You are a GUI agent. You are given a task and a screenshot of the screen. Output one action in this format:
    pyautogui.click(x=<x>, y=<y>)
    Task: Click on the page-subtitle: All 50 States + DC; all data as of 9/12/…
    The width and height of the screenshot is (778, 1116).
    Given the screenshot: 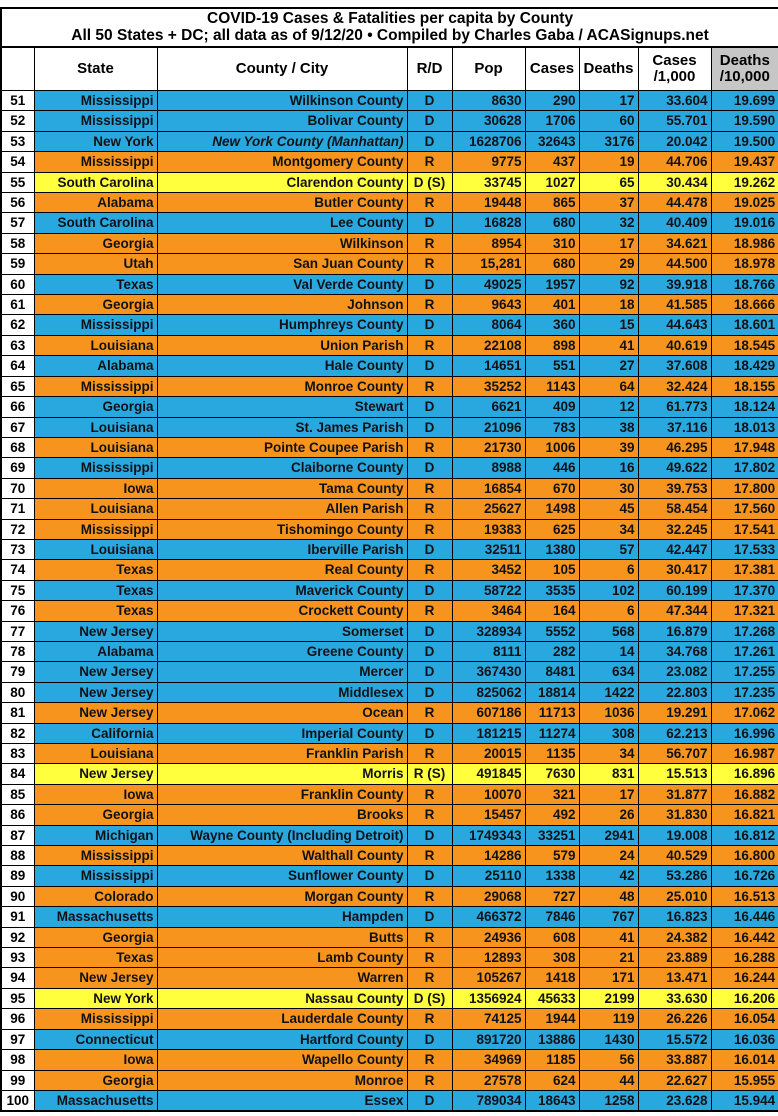 What is the action you would take?
    pyautogui.click(x=390, y=35)
    